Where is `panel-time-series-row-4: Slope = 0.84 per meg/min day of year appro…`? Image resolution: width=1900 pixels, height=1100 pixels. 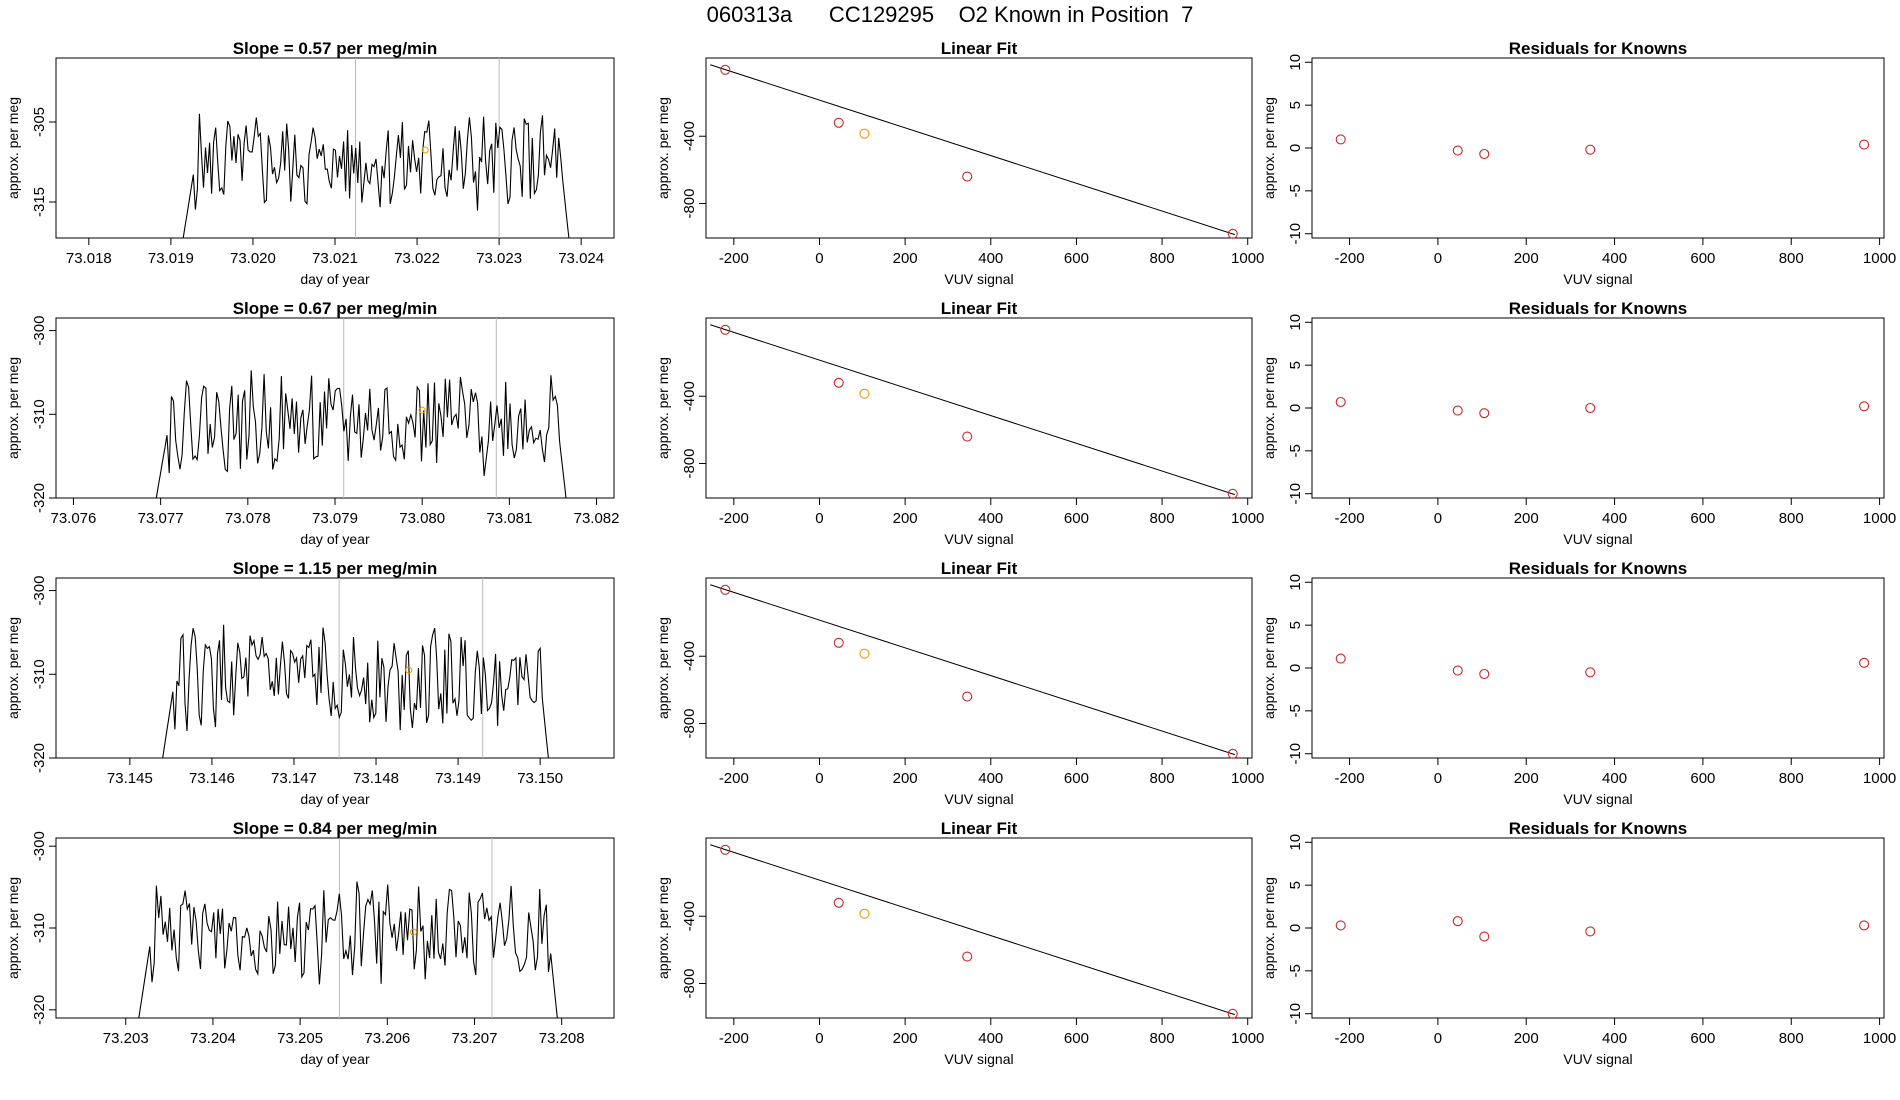
panel-time-series-row-4: Slope = 0.84 per meg/min day of year appro… is located at coordinates (310, 943).